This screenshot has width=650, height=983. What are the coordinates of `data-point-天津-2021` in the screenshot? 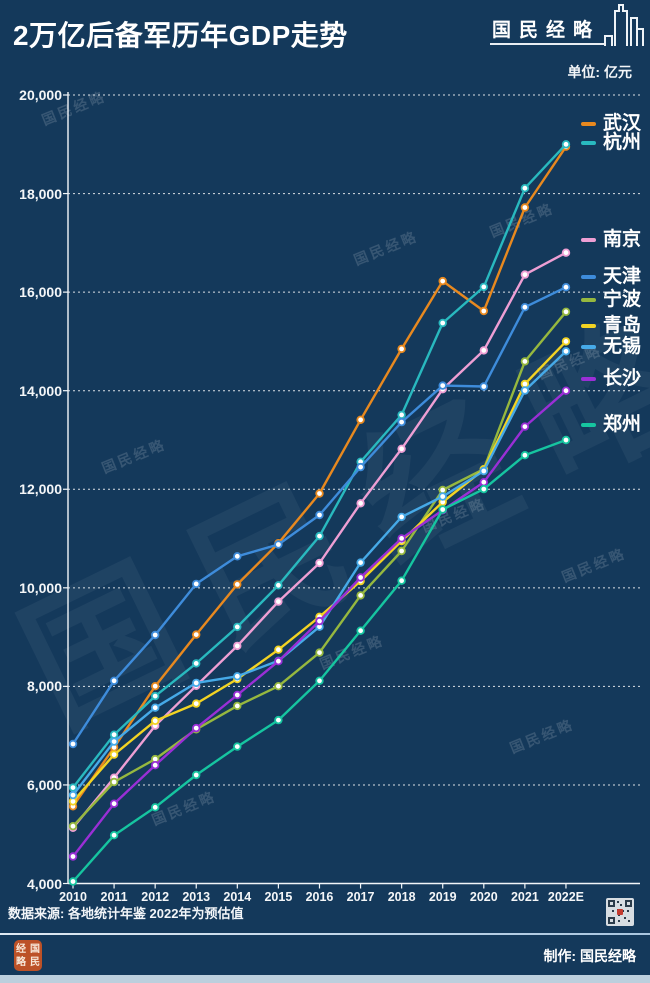 It's located at (525, 307).